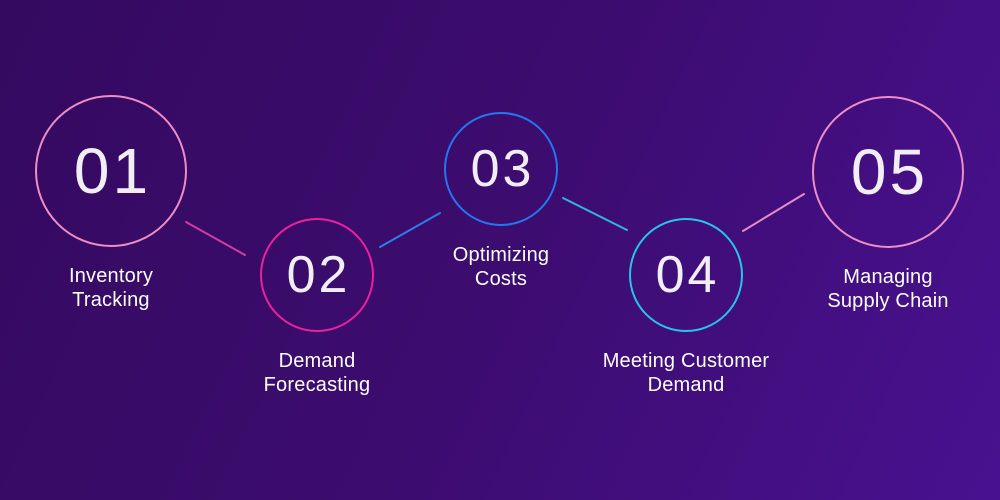 Image resolution: width=1000 pixels, height=500 pixels. What do you see at coordinates (317, 373) in the screenshot?
I see `step-02-label: Demand Forecasting` at bounding box center [317, 373].